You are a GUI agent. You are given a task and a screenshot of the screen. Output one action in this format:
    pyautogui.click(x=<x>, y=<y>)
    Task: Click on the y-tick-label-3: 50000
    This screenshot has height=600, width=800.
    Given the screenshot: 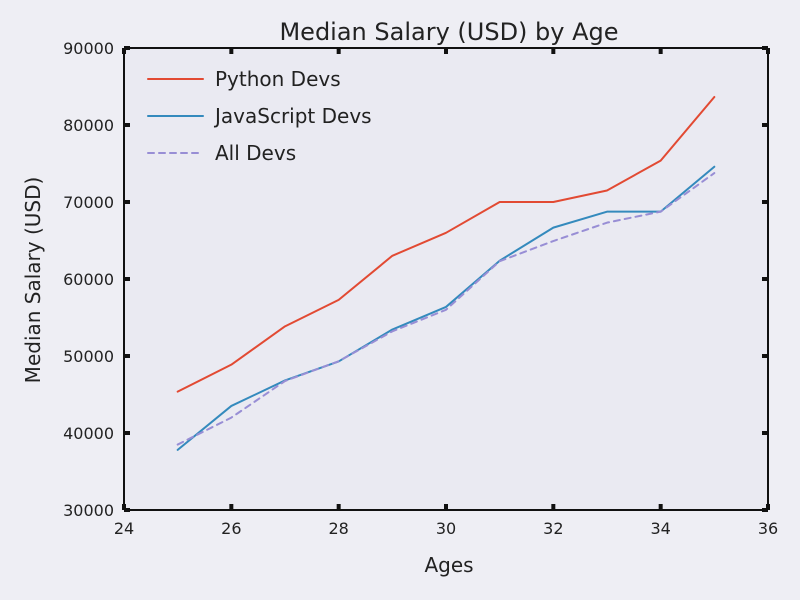 What is the action you would take?
    pyautogui.click(x=88, y=356)
    